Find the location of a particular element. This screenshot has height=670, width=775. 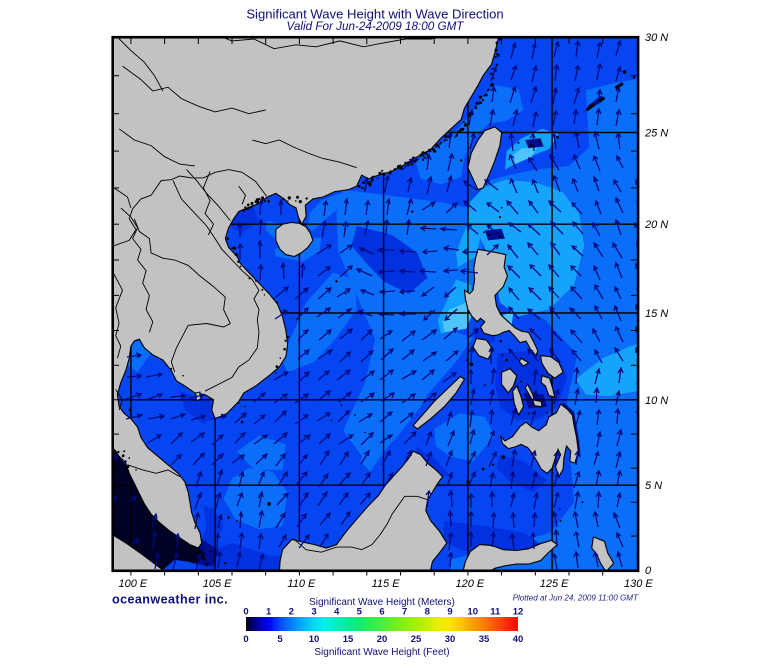

svg-text:Valid For Jun-24-2009 18:00 GM: Valid For Jun-24-2009 18:00 GMT is located at coordinates (376, 26).